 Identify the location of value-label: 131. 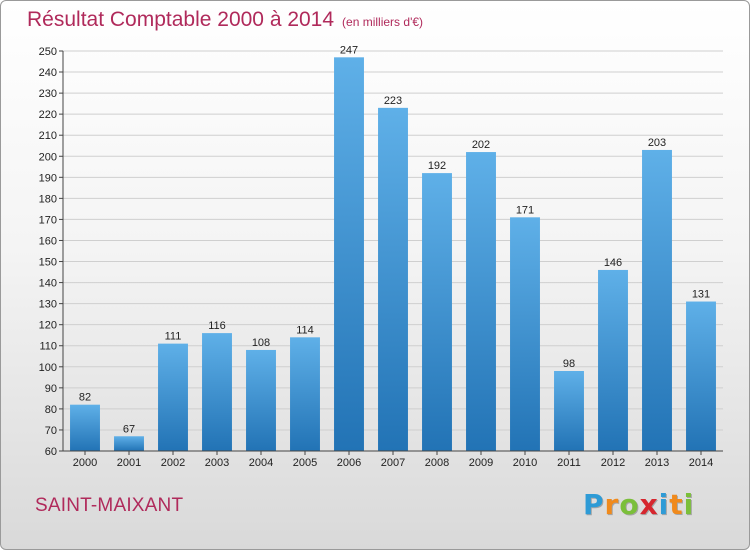
(701, 295).